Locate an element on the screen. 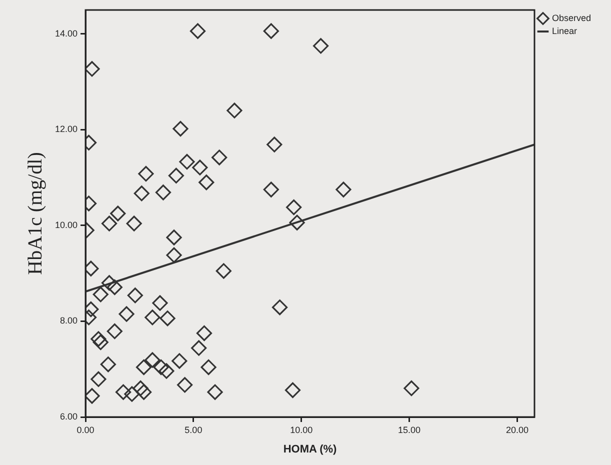 The width and height of the screenshot is (611, 465). y-tick-label: 14.00 is located at coordinates (66, 33).